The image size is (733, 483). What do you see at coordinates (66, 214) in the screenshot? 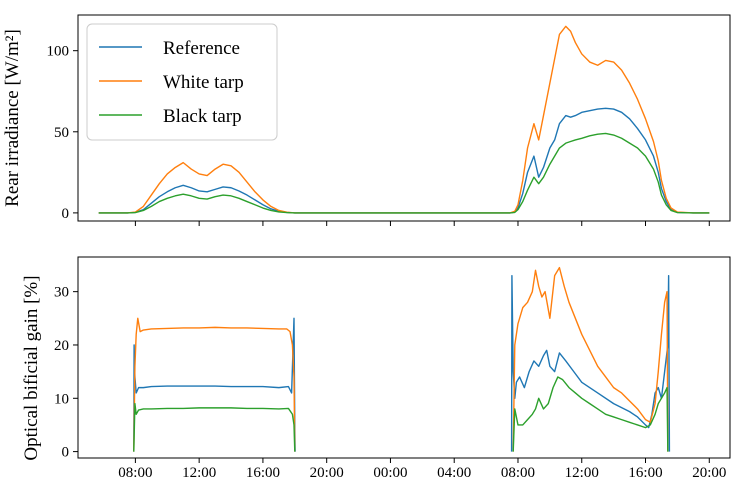
I see `irradiance-y-tick-label: 0` at bounding box center [66, 214].